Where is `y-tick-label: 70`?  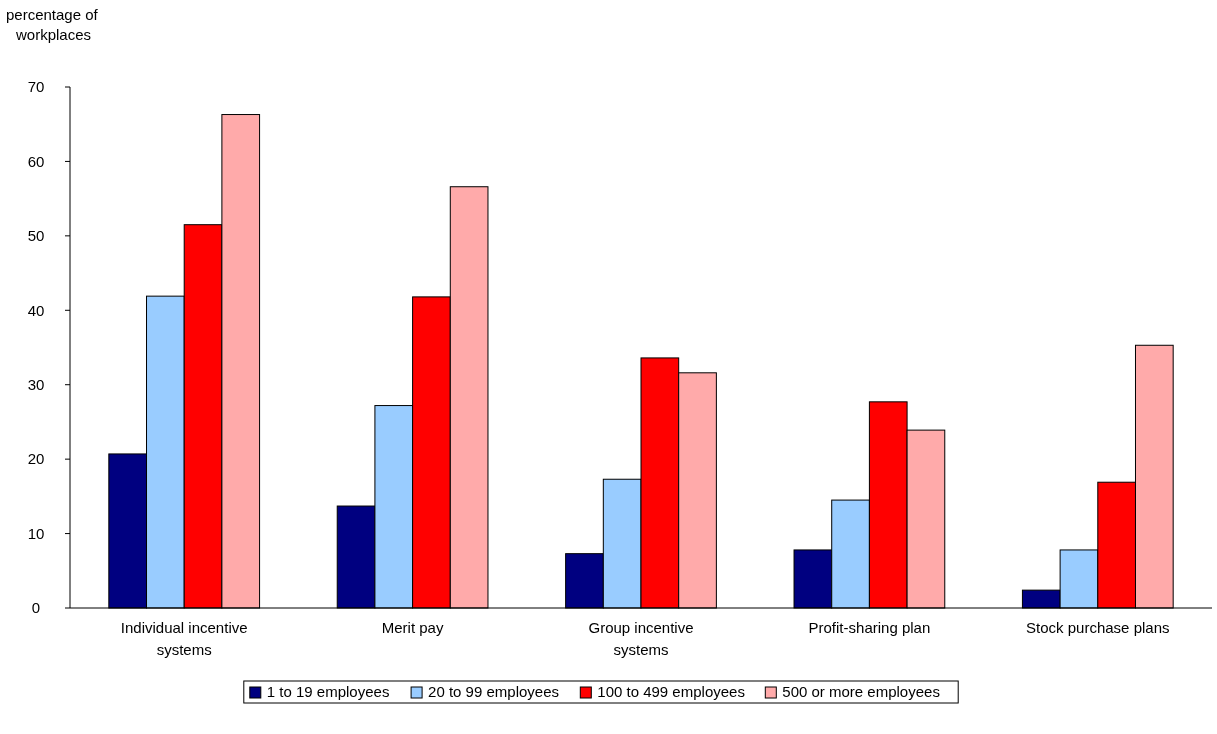 y-tick-label: 70 is located at coordinates (36, 87).